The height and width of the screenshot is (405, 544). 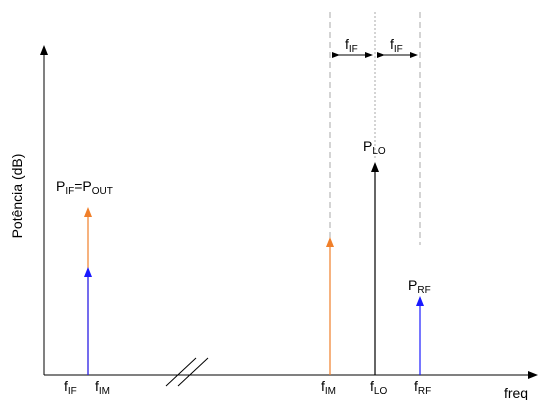 What do you see at coordinates (396, 45) in the screenshot?
I see `spacing-label-right: fIF` at bounding box center [396, 45].